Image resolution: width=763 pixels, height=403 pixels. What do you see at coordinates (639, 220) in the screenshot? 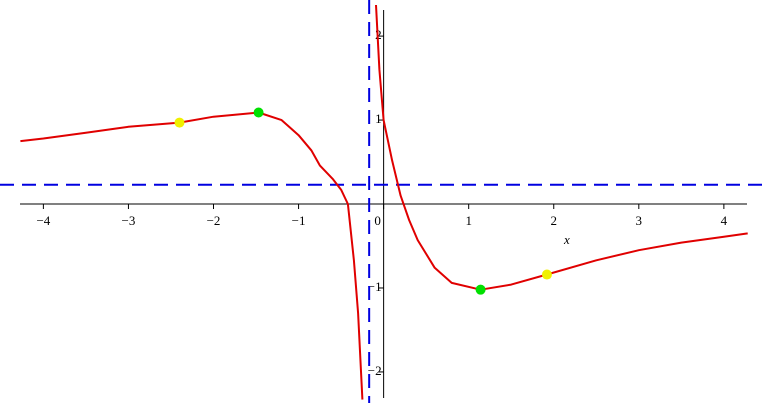
I see `x-tick-label: 3` at bounding box center [639, 220].